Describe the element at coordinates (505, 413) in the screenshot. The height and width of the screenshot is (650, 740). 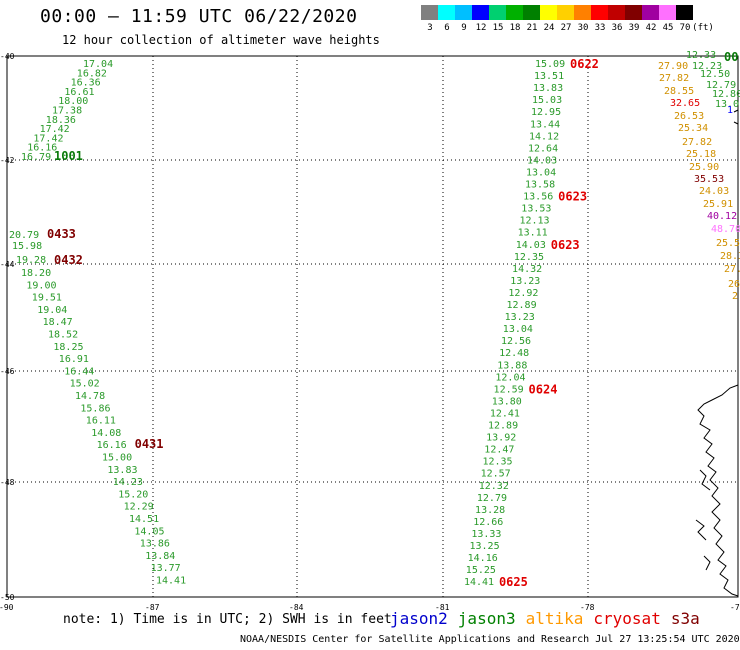
I see `swh-value: 12.41` at that location.